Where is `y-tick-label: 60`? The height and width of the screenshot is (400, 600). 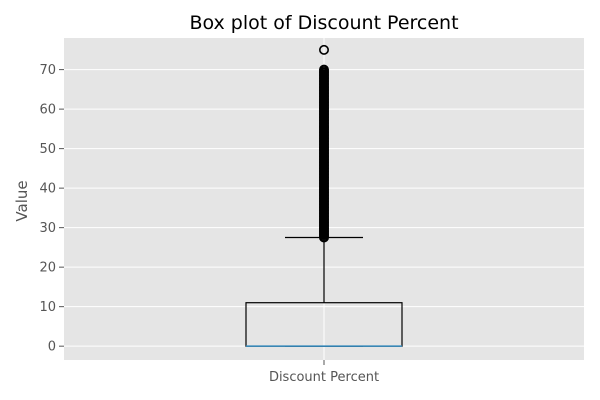 y-tick-label: 60 is located at coordinates (47, 110).